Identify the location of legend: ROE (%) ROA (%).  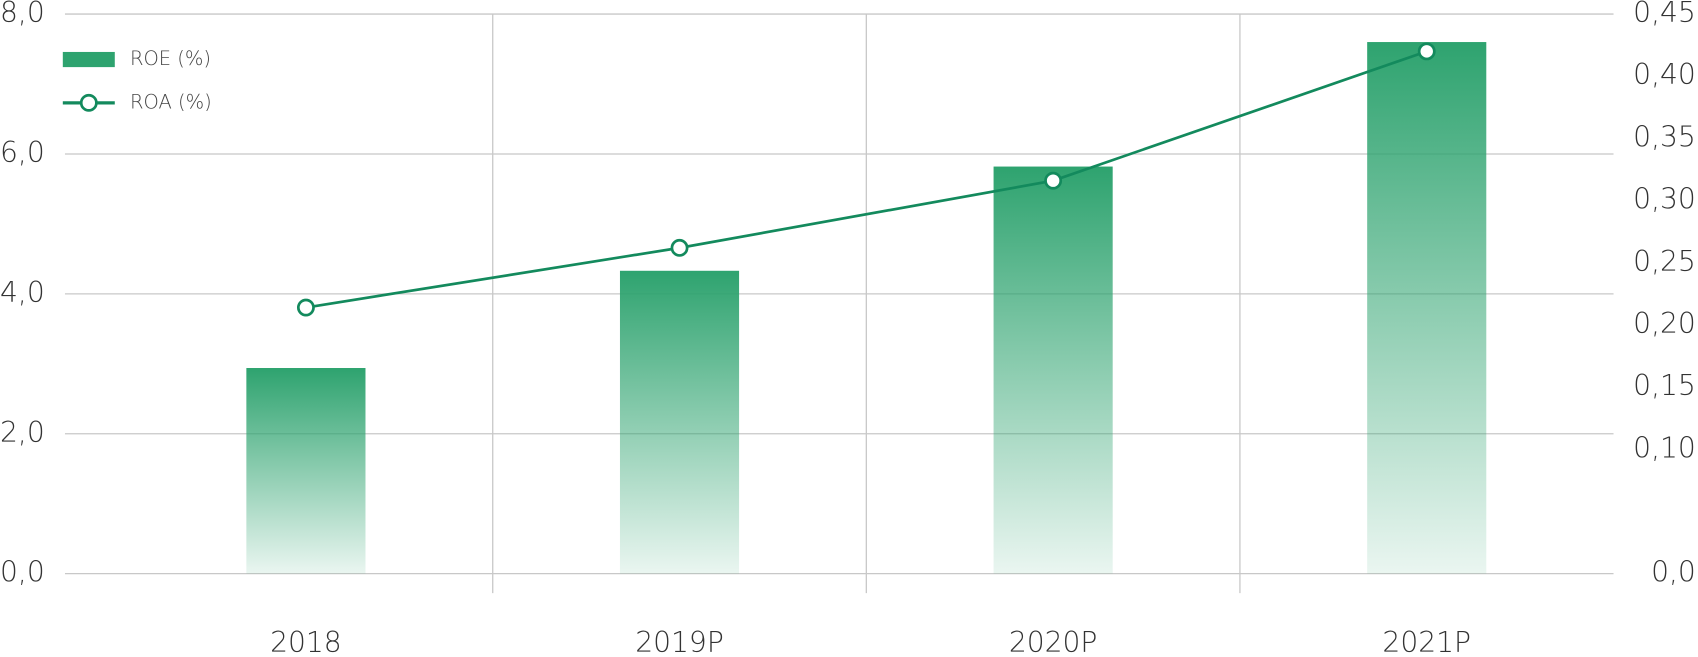
(137, 80).